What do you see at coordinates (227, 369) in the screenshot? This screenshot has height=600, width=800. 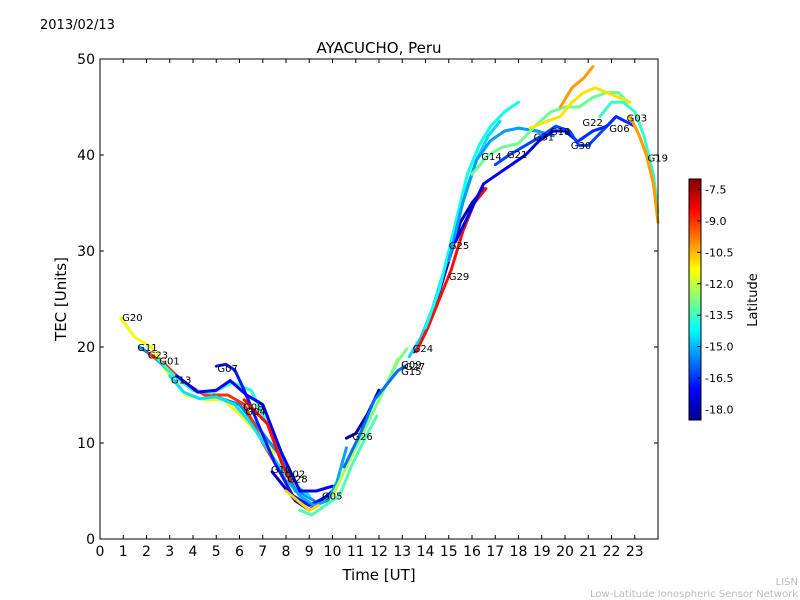 I see `label-g07: G07` at bounding box center [227, 369].